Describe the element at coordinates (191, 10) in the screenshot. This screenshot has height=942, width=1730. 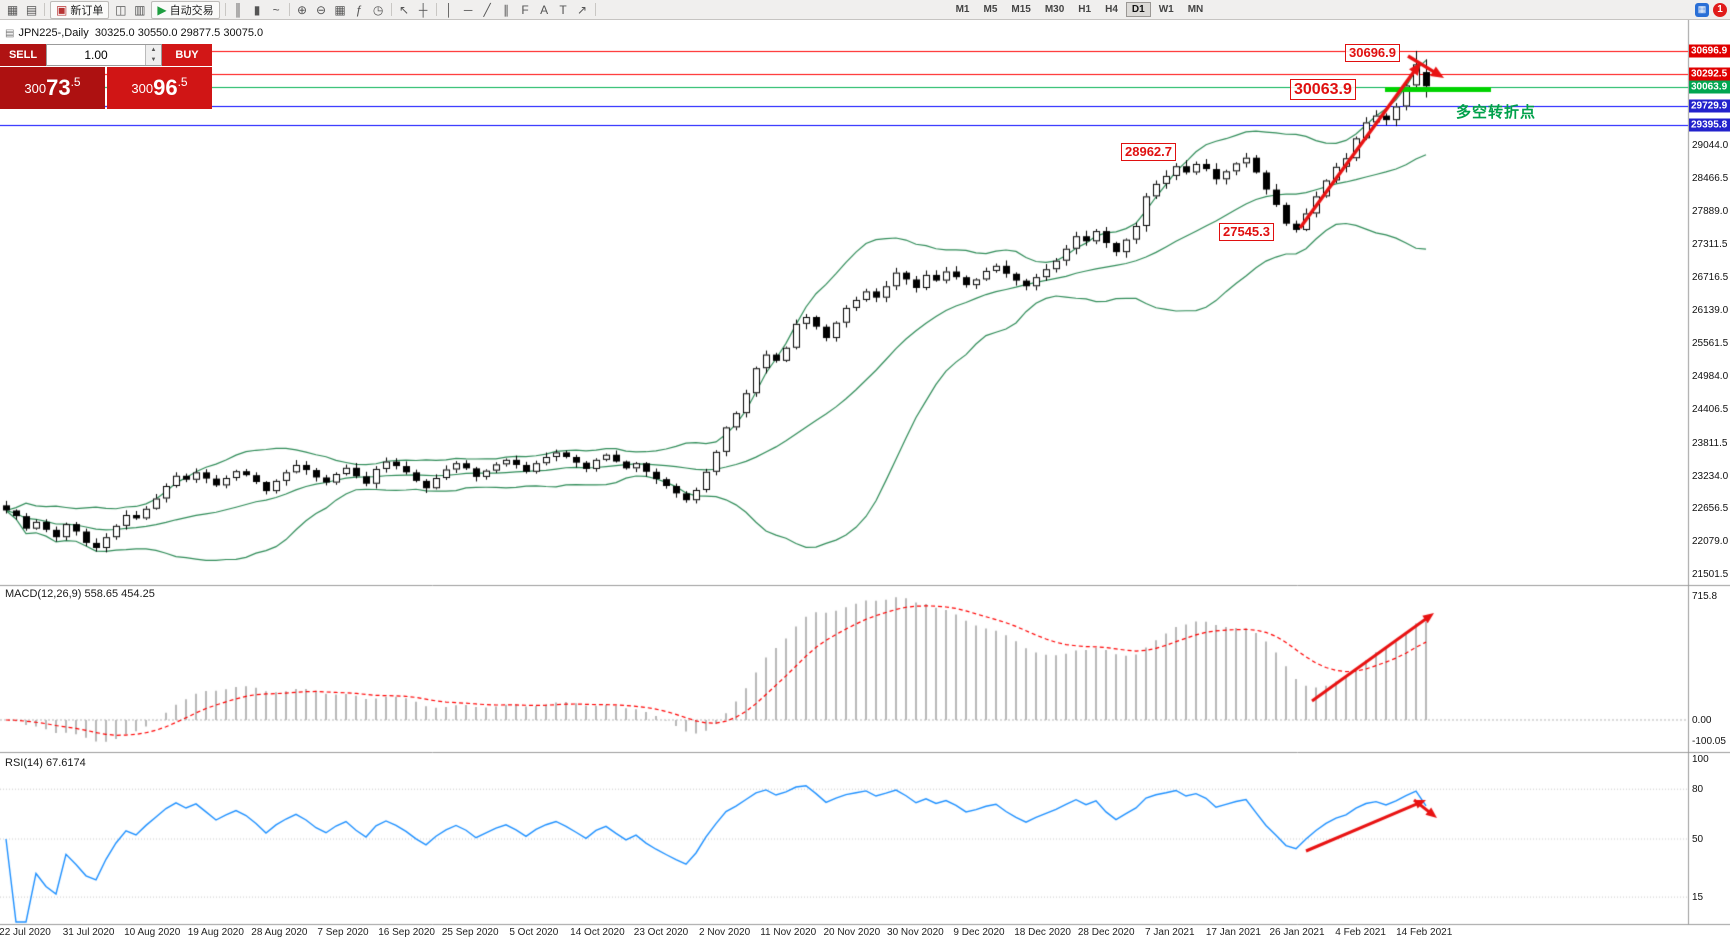
I see `autotrading-label: 自动交易` at that location.